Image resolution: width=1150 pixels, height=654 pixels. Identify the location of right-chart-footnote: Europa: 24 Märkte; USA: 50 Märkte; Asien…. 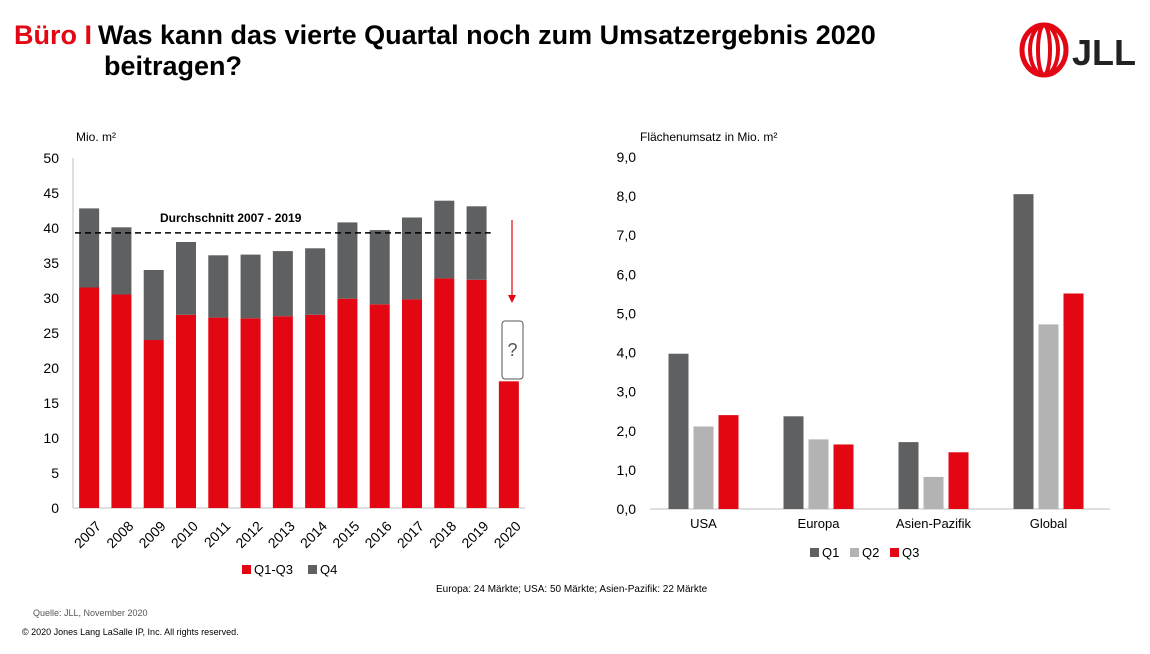
(572, 589).